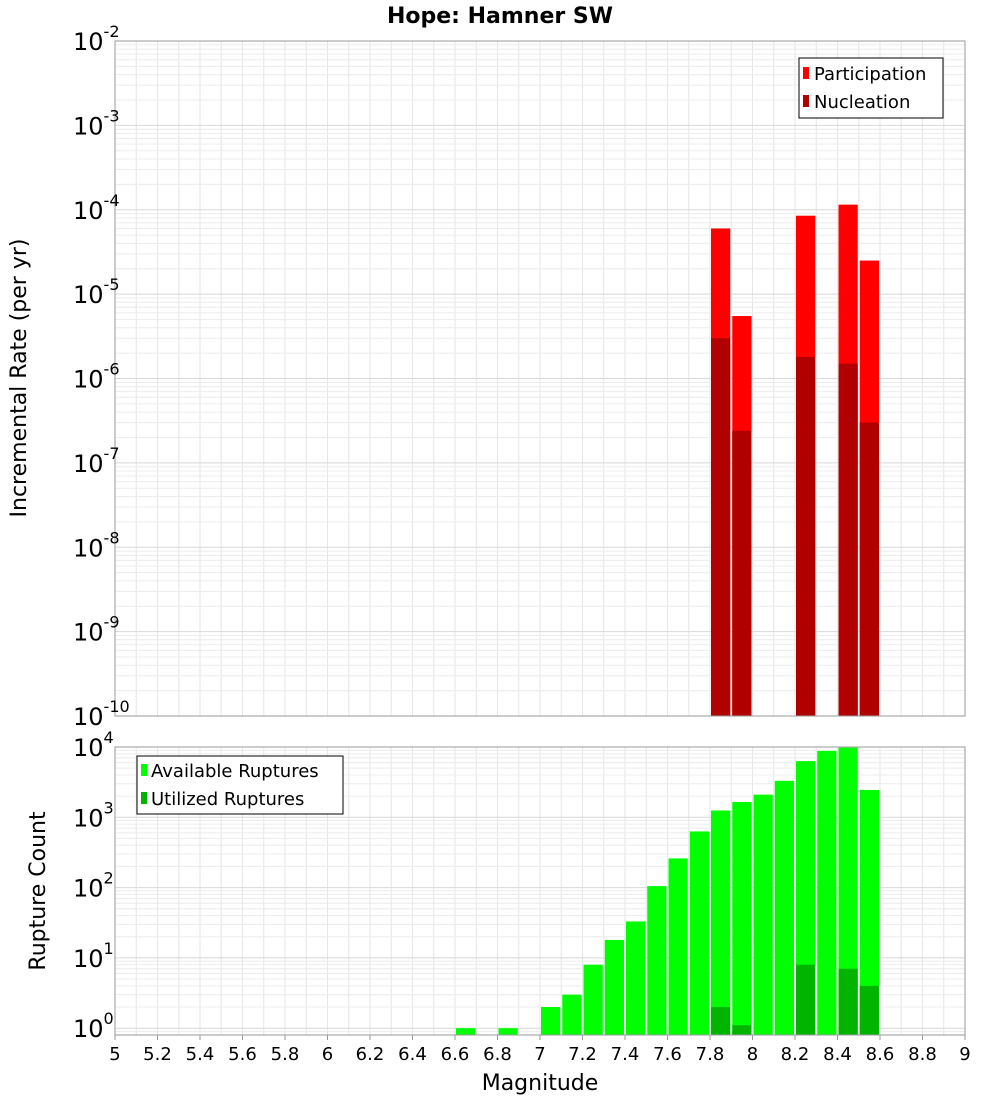  I want to click on rate-y-ticks: 10⁻¹⁰ 10⁻⁹ 10⁻⁸ 10⁻⁷ 10⁻⁶ 10⁻⁵ 10⁻⁴ 10⁻³ 10⁻², so click(101, 376).